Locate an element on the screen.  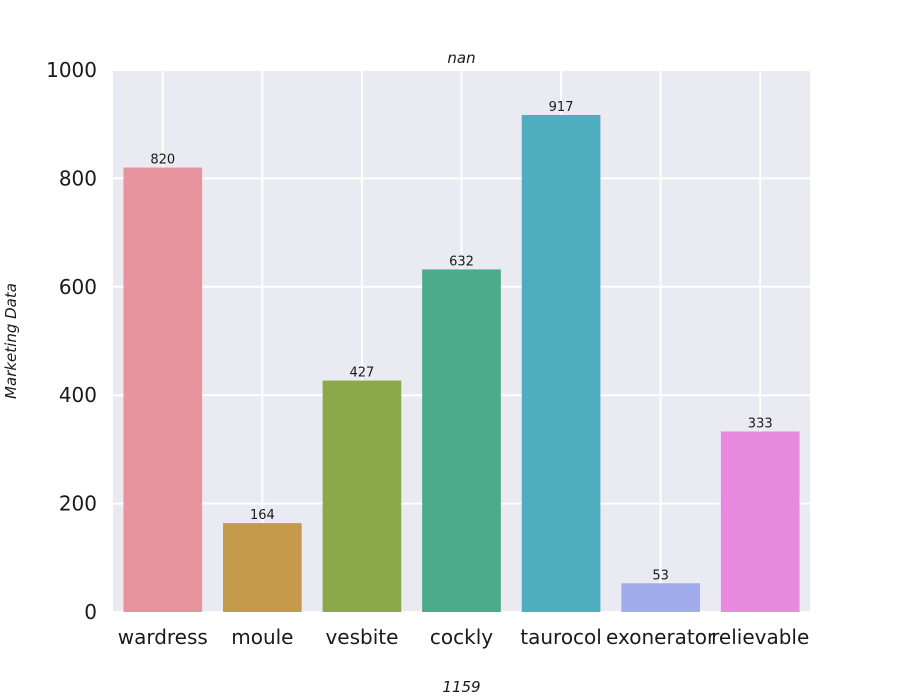
y-axis-label: Marketing Data is located at coordinates (11, 341).